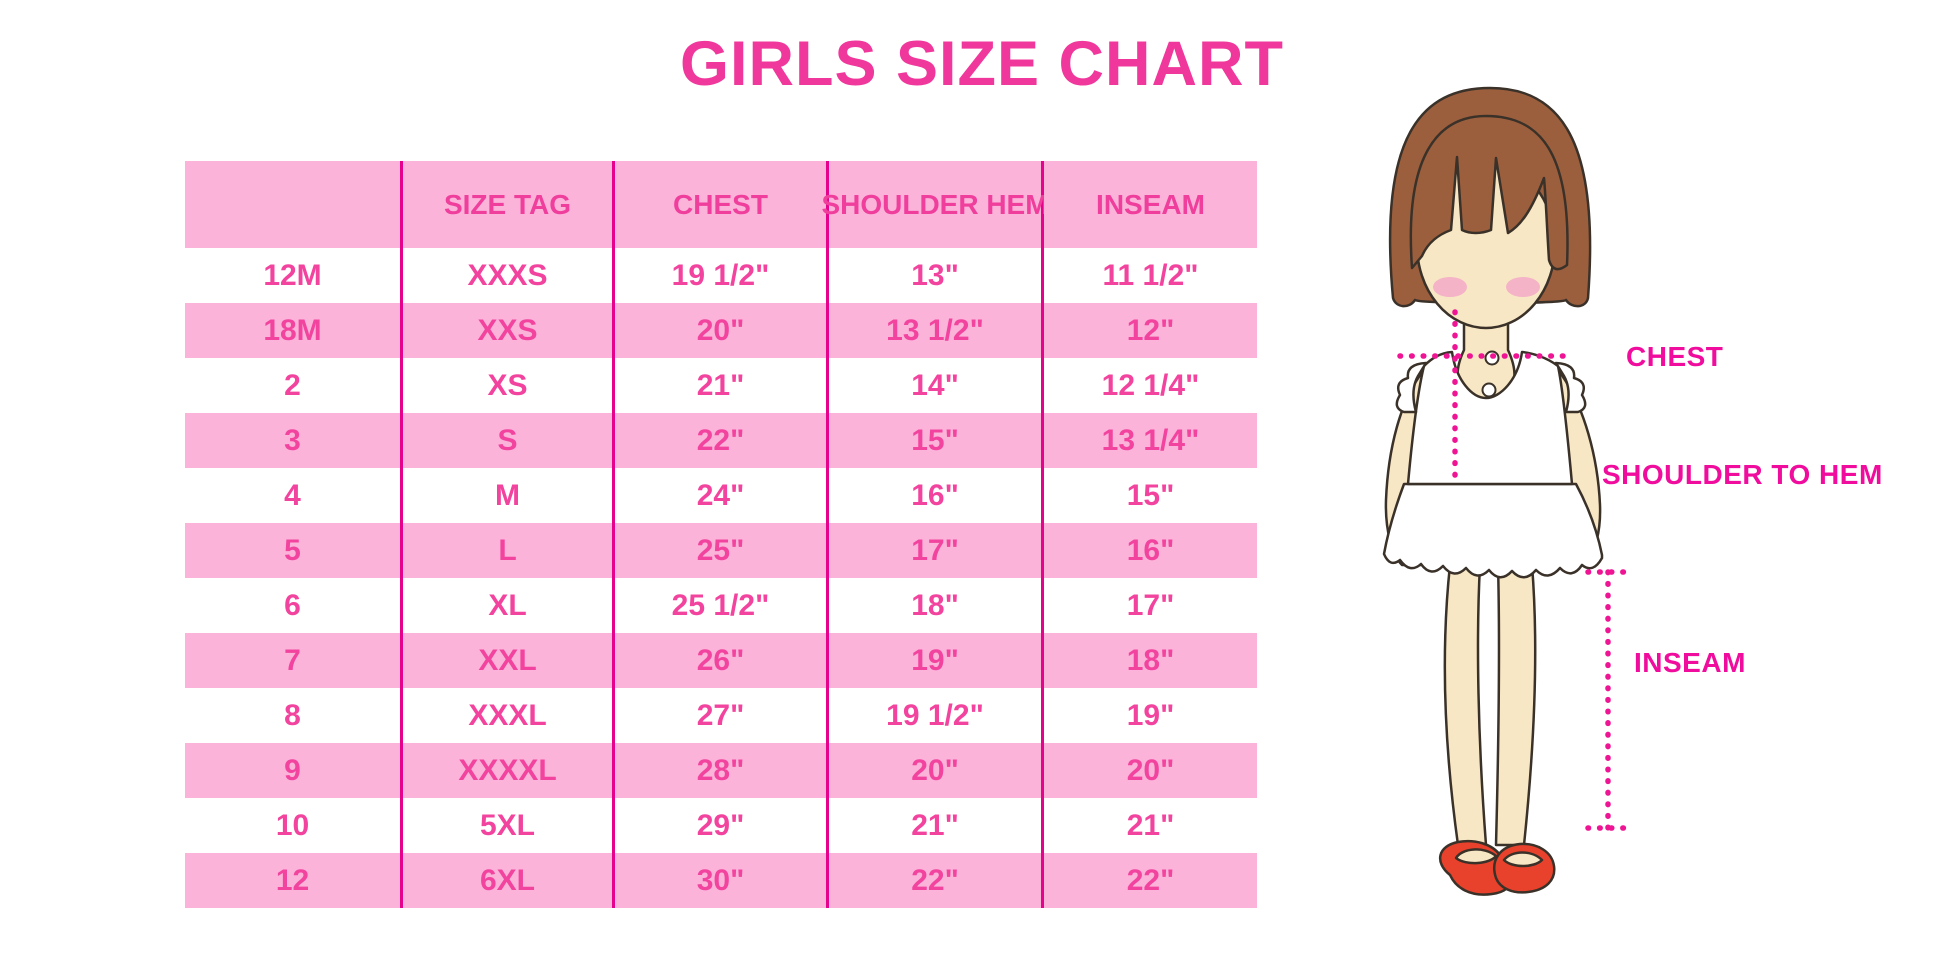 The width and height of the screenshot is (1946, 973). Describe the element at coordinates (936, 330) in the screenshot. I see `row-value-cell: 13 1/2"` at that location.